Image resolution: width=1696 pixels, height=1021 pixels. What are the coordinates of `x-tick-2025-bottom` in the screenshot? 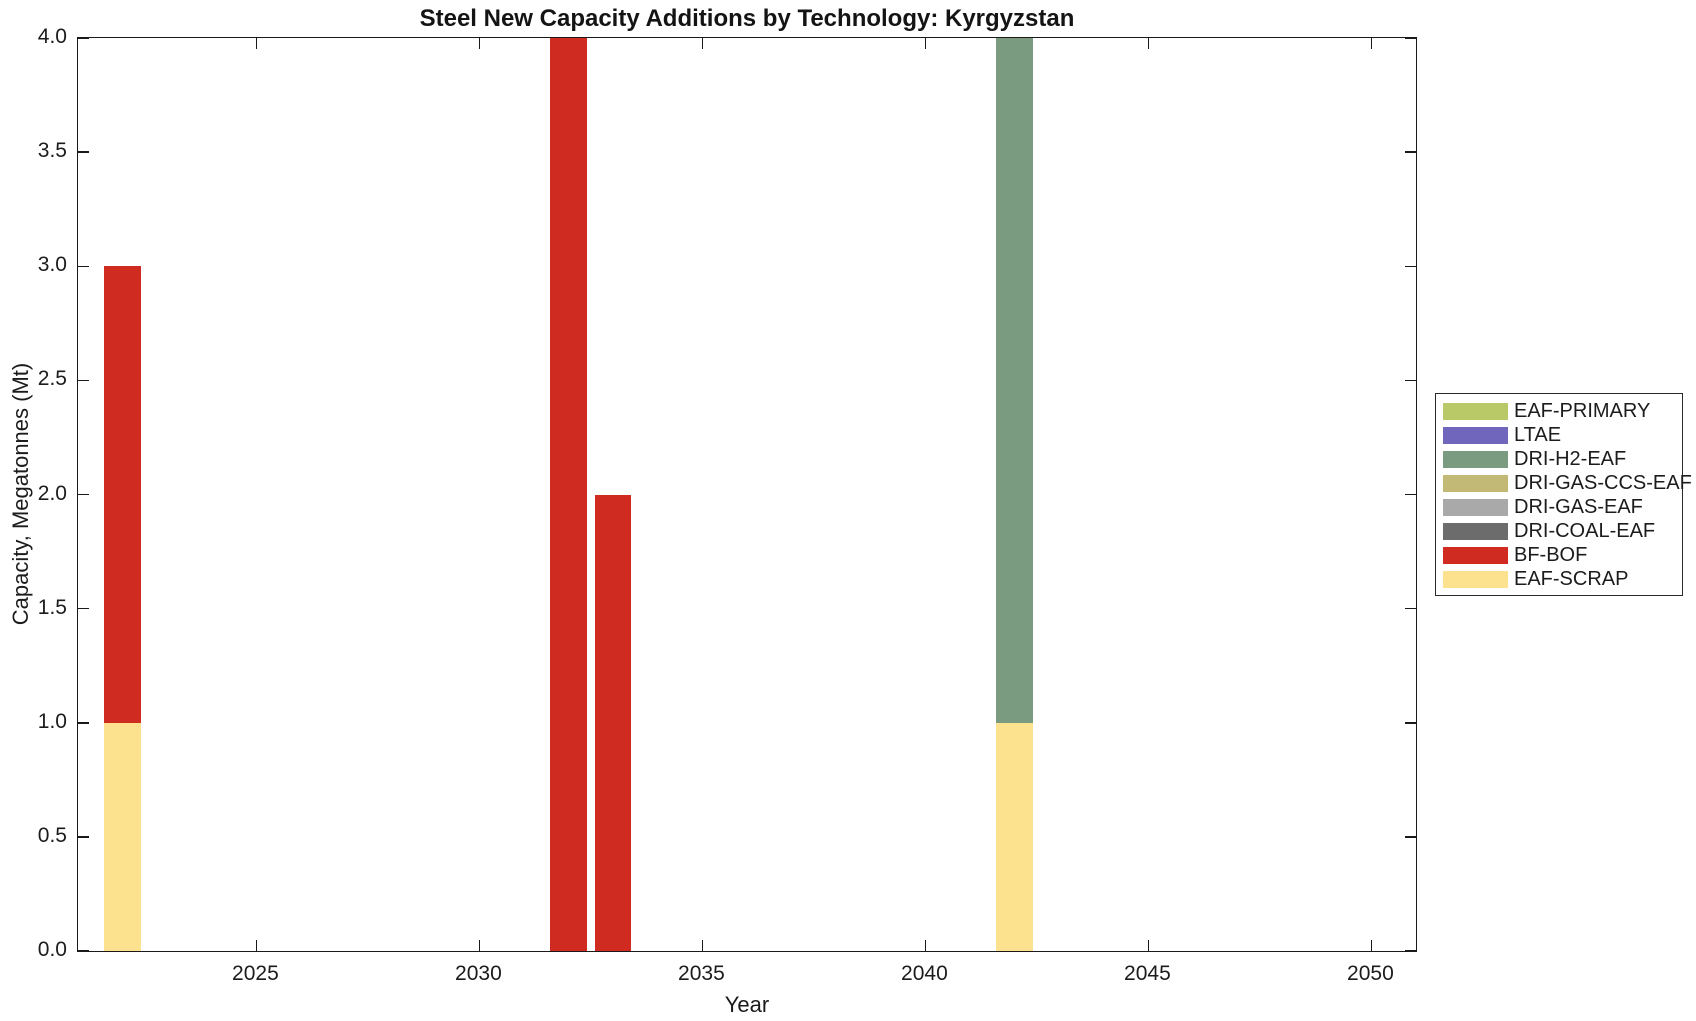 It's located at (256, 945).